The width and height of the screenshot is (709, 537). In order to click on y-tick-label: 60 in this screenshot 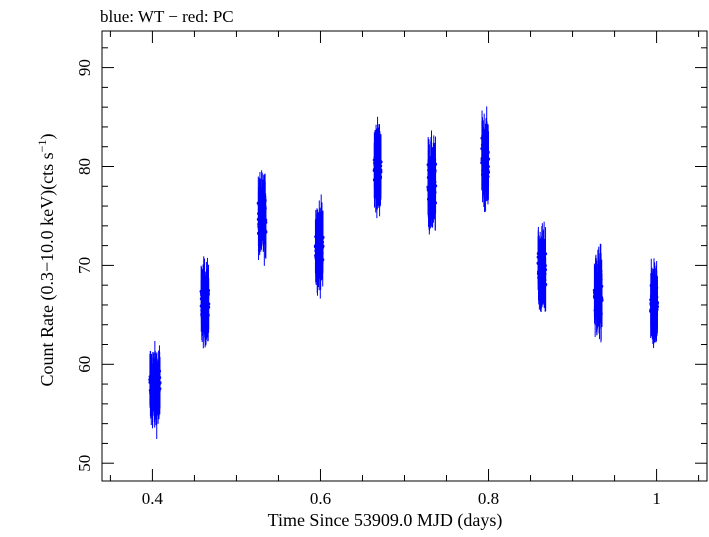, I will do `click(84, 364)`.